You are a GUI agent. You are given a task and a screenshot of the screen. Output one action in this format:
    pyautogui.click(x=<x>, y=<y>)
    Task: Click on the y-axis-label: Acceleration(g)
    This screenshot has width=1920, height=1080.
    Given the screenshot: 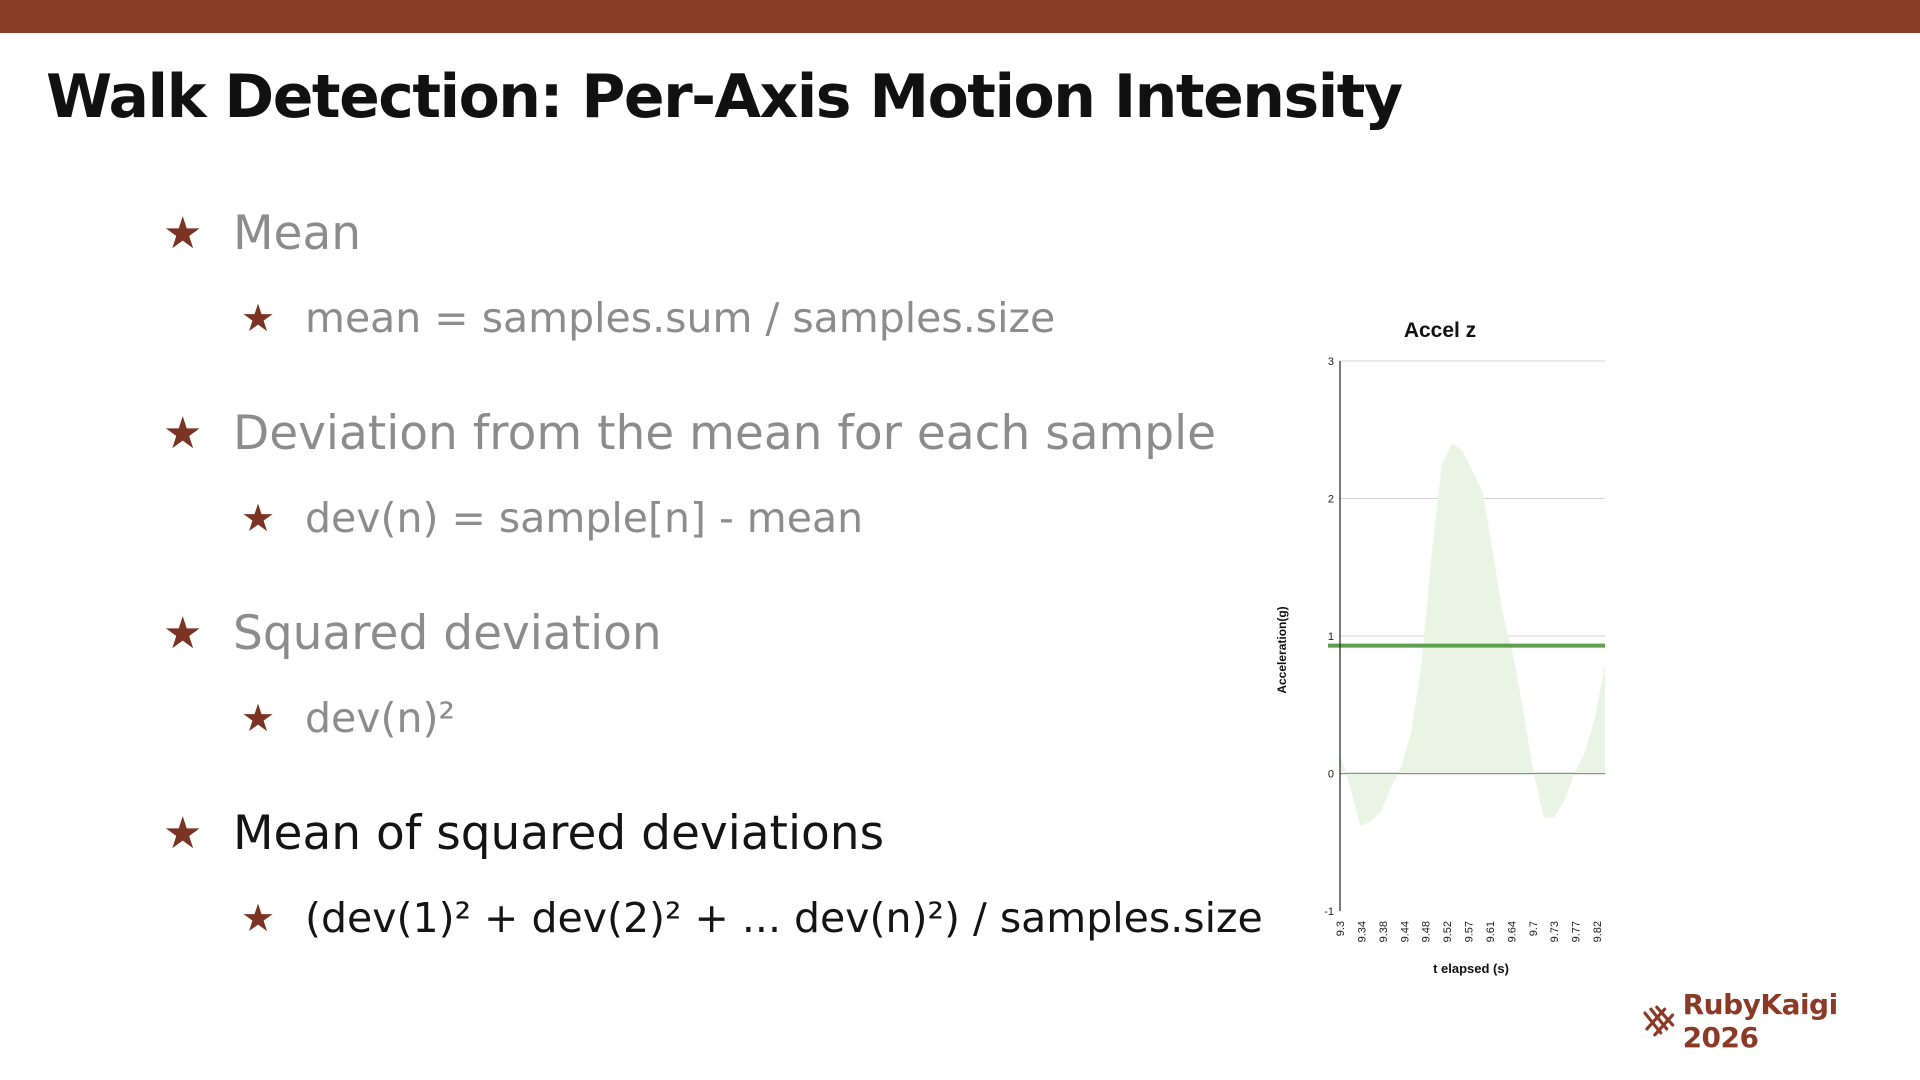 What is the action you would take?
    pyautogui.click(x=1282, y=649)
    